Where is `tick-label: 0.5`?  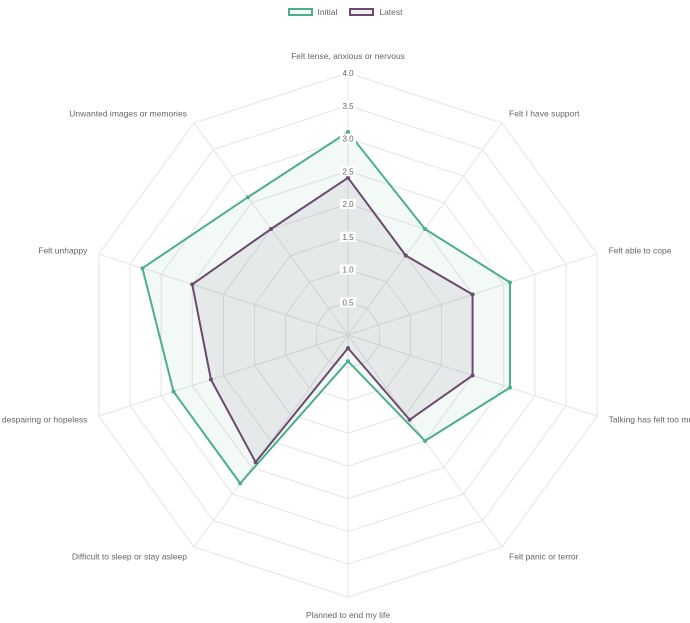 tick-label: 0.5 is located at coordinates (348, 302).